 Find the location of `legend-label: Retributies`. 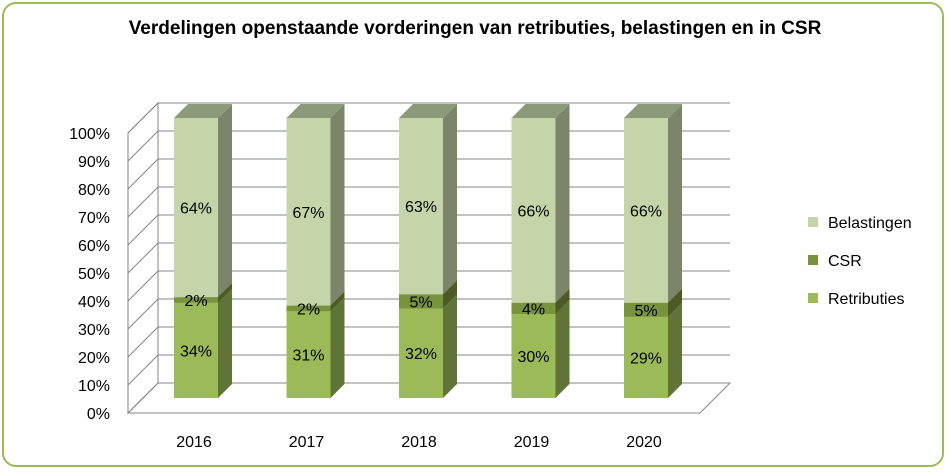

legend-label: Retributies is located at coordinates (866, 299).